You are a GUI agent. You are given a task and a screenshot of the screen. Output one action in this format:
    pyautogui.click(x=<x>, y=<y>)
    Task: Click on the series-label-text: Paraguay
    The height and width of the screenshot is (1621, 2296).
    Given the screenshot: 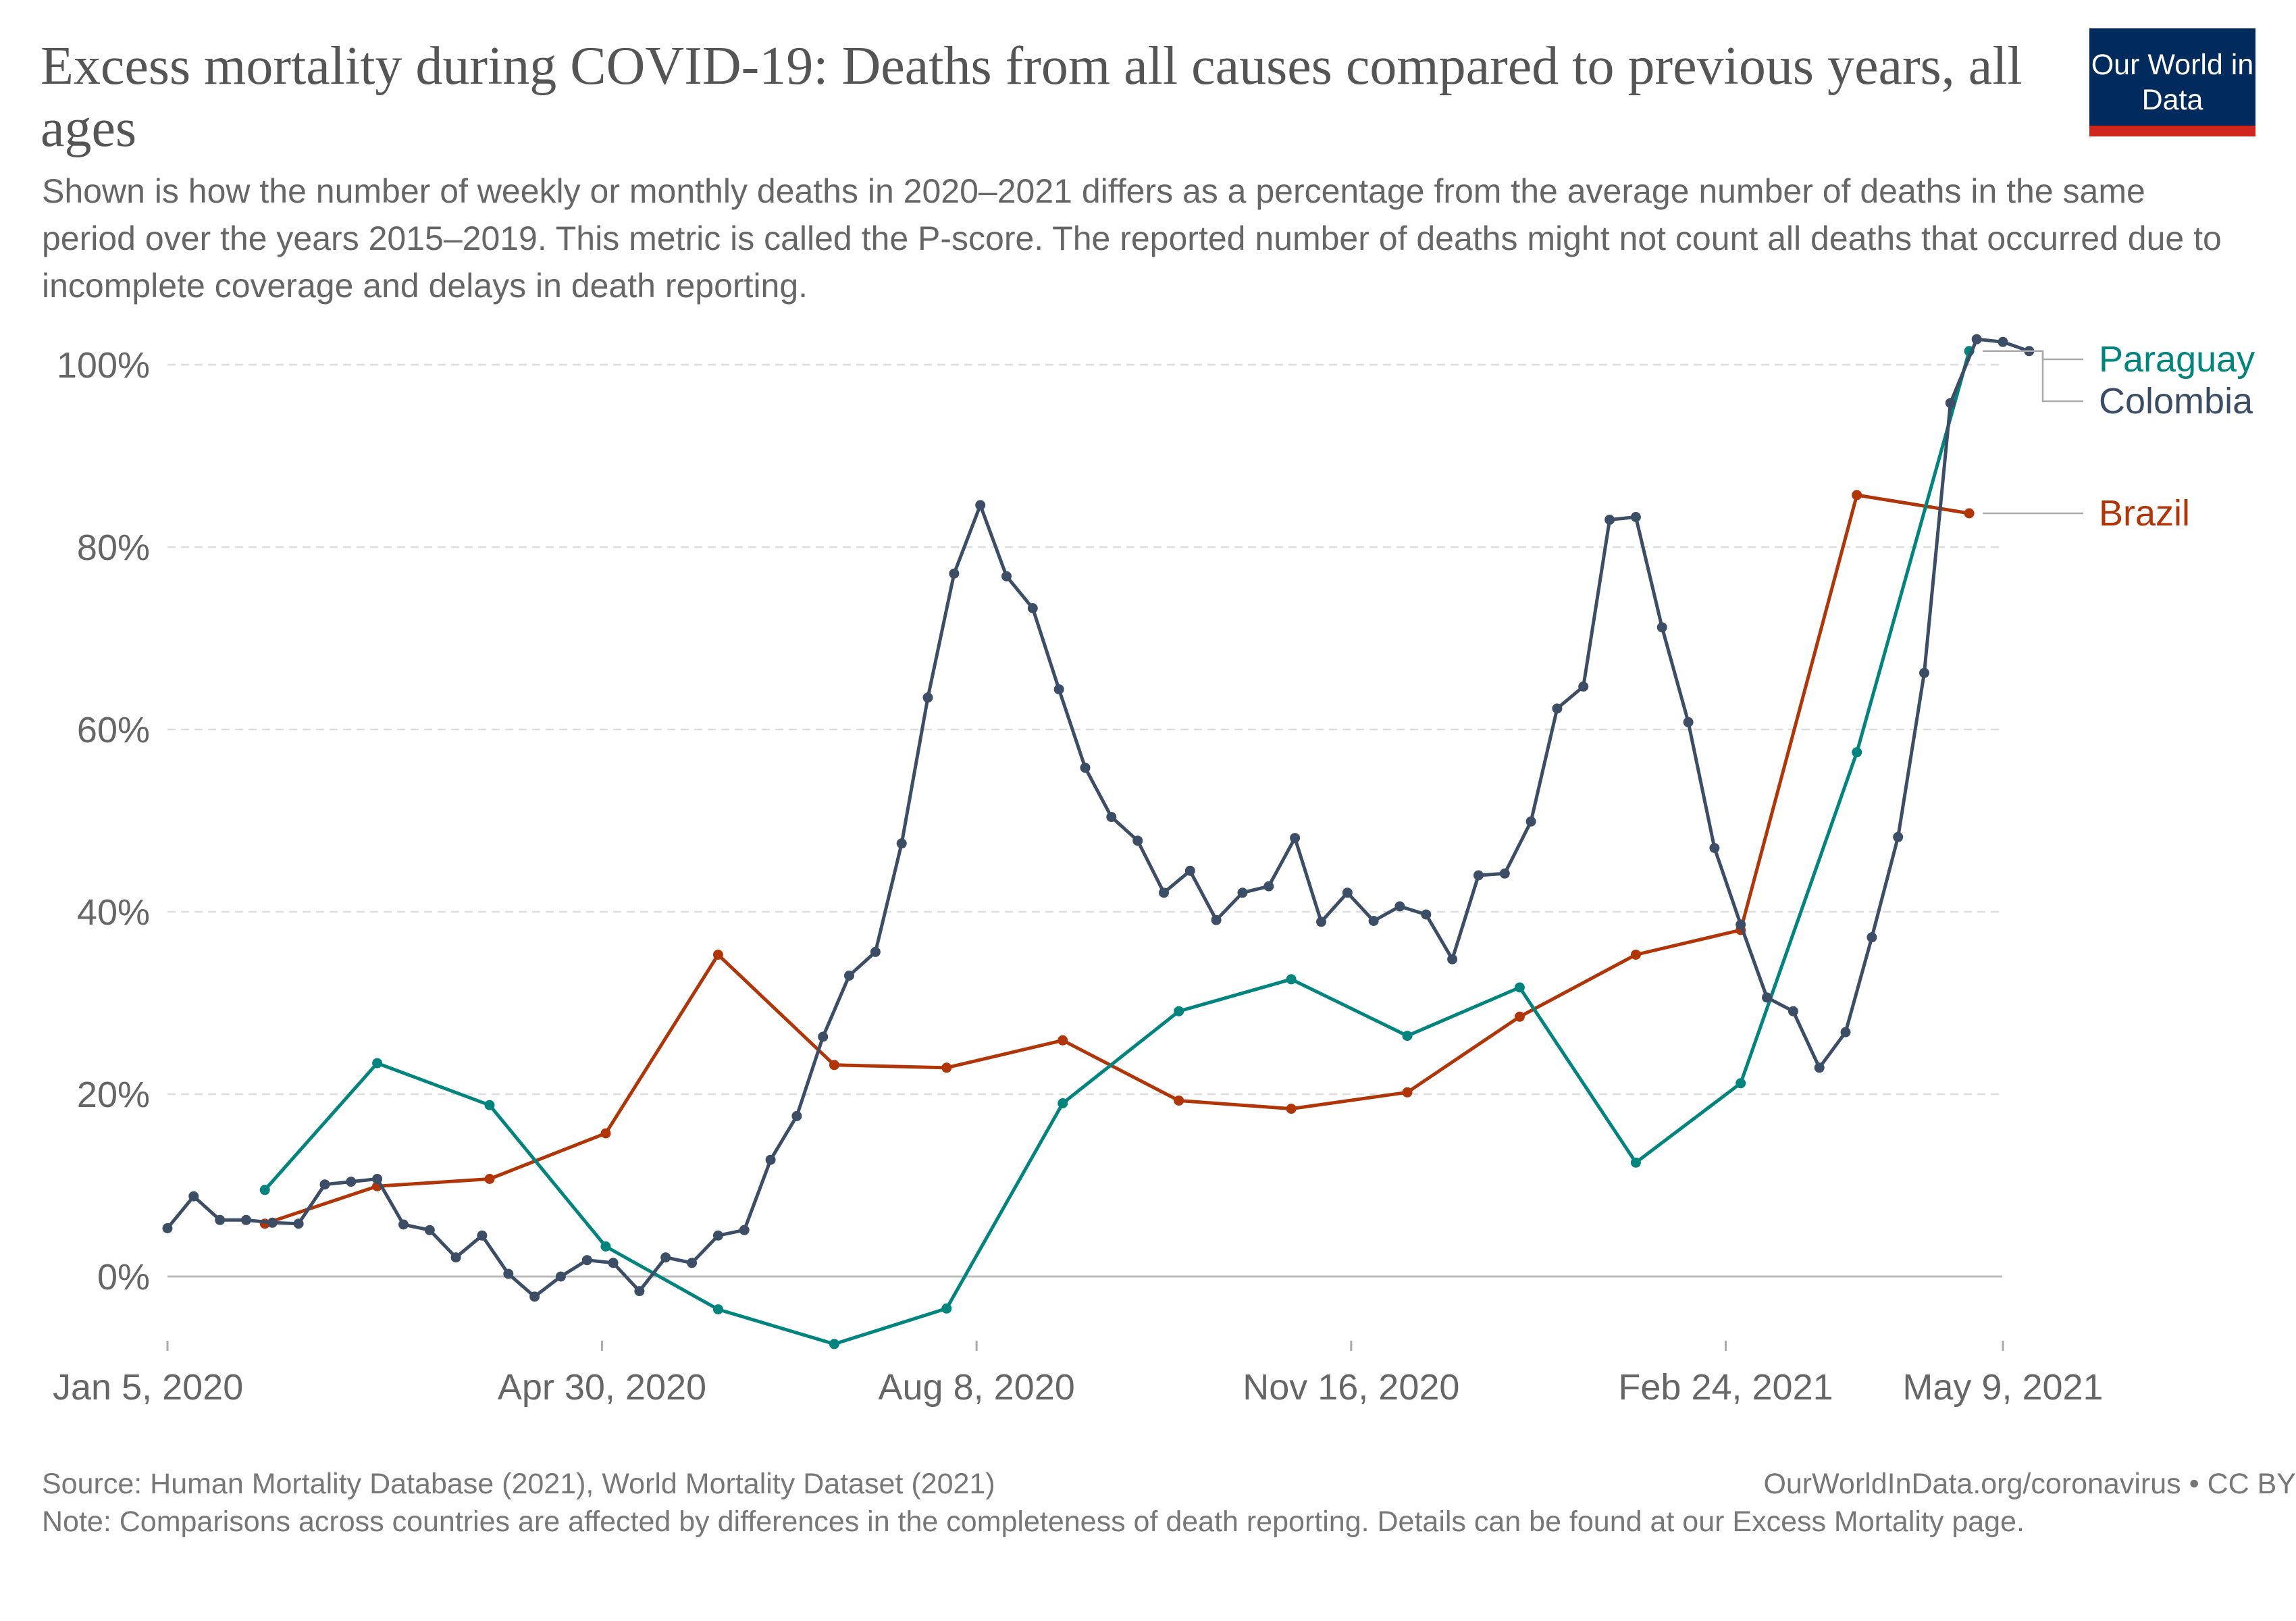 What is the action you would take?
    pyautogui.click(x=2177, y=359)
    